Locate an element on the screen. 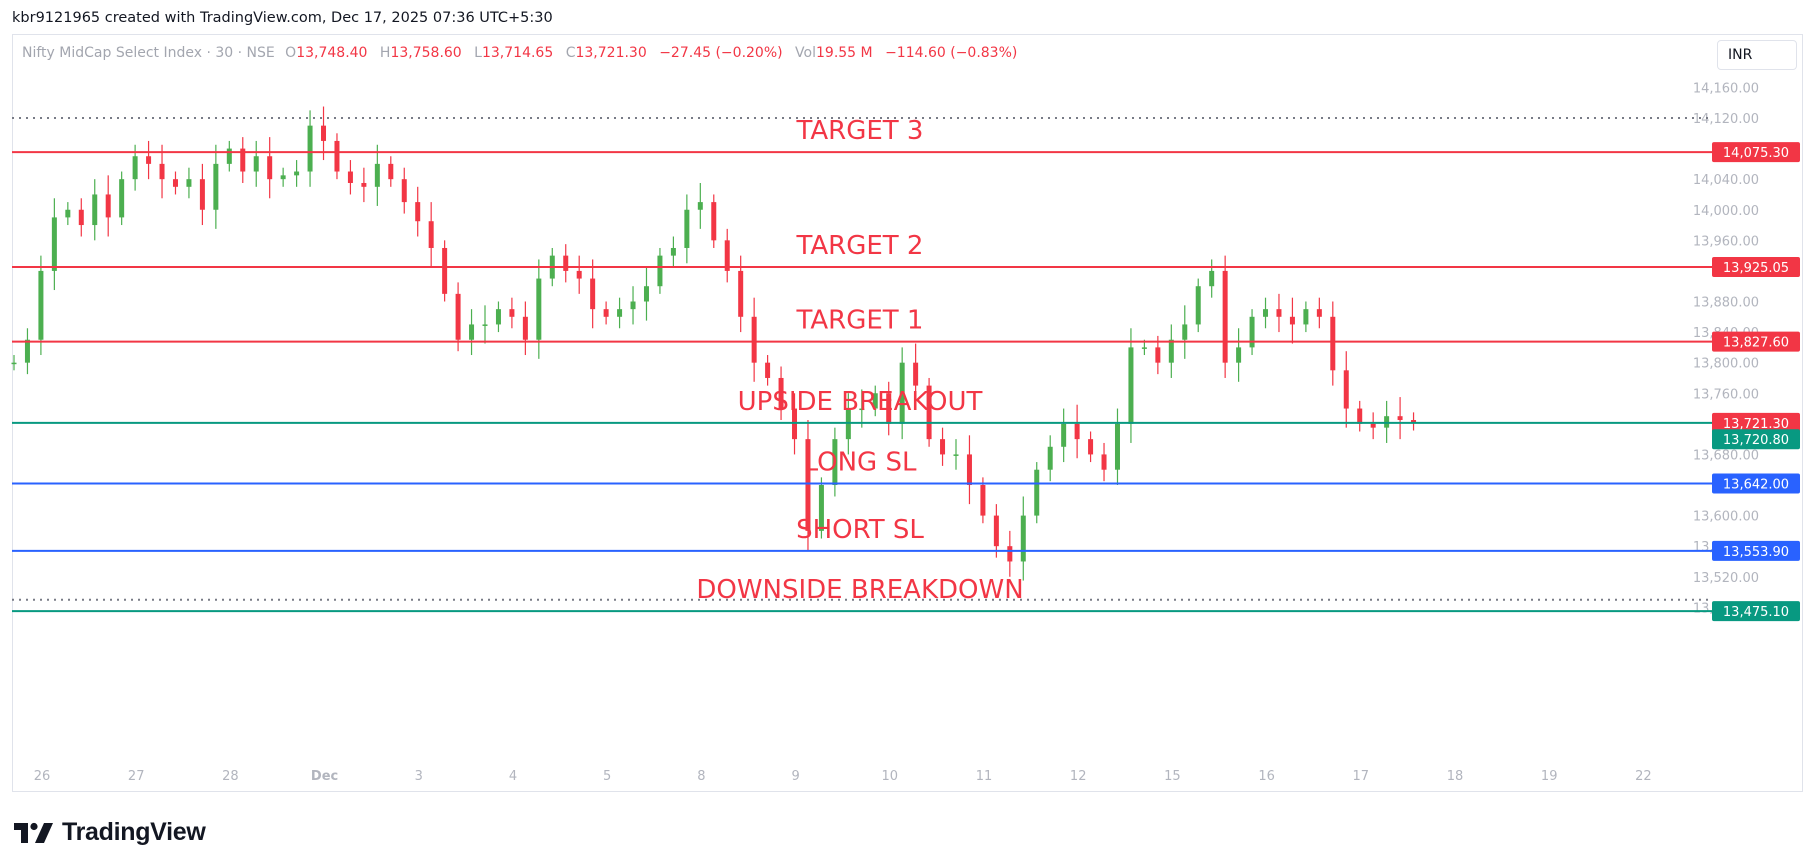 The height and width of the screenshot is (868, 1815). y-tick-label: 13,800.00 is located at coordinates (1726, 364).